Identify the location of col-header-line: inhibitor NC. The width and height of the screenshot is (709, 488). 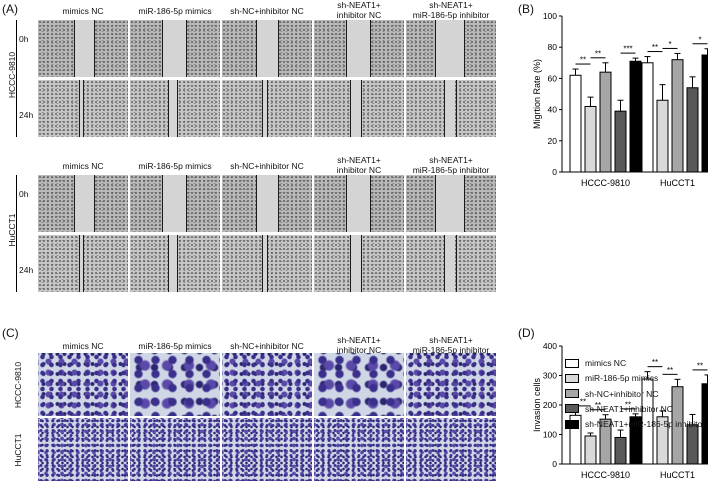
(359, 170).